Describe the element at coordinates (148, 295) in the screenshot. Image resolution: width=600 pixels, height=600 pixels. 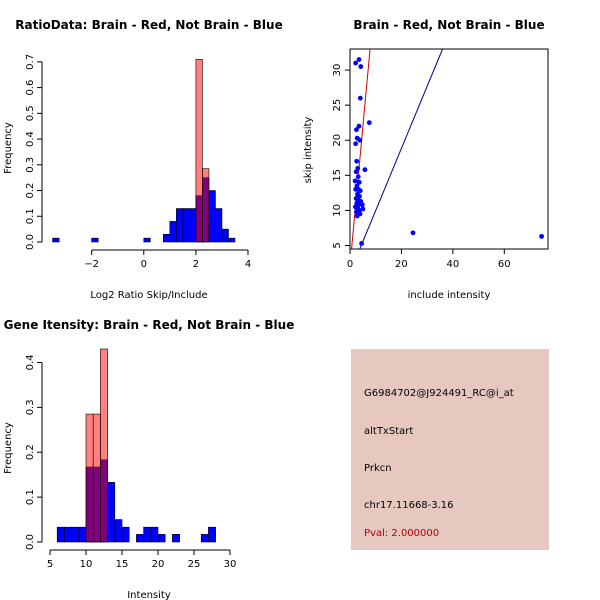
I see `ratio-histogram-xlabel: Log2 Ratio Skip/Include` at that location.